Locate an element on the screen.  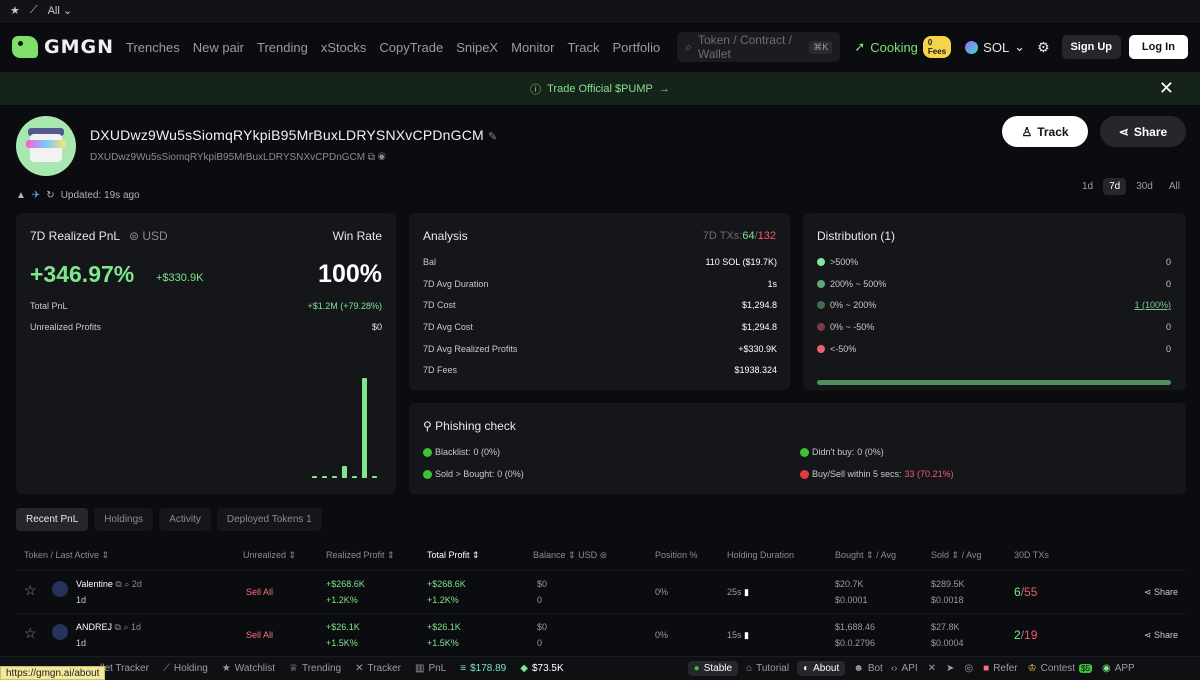
signup-button: Sign Up is located at coordinates (1091, 47).